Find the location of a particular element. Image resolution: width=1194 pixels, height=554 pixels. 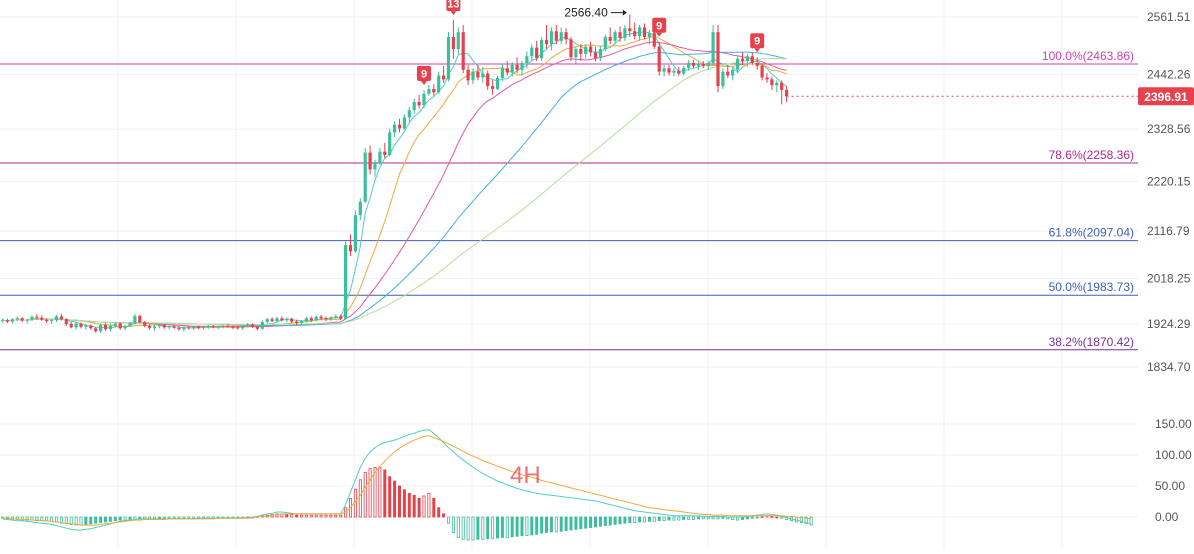

price-tick-label: 2018.25 is located at coordinates (1169, 279).